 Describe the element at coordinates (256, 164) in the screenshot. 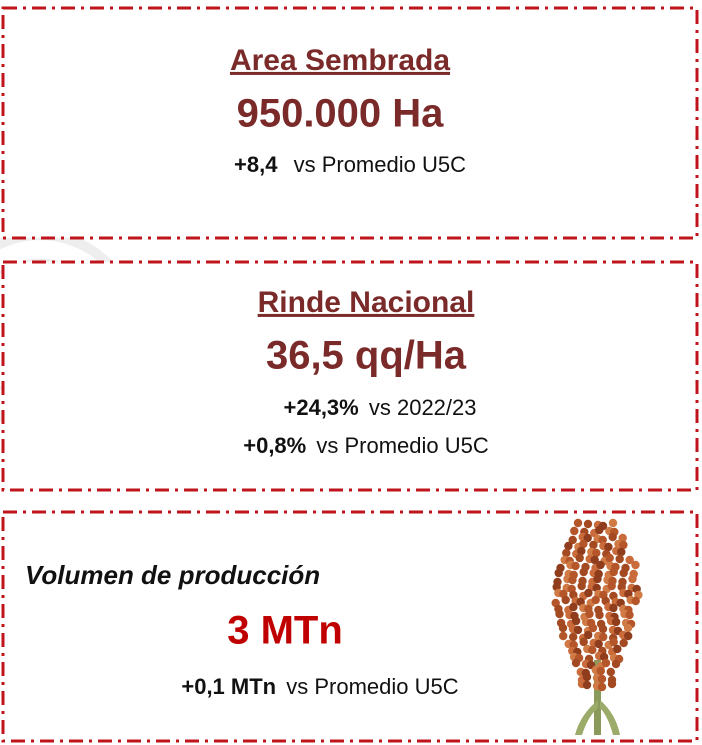

I see `change: +8,4` at that location.